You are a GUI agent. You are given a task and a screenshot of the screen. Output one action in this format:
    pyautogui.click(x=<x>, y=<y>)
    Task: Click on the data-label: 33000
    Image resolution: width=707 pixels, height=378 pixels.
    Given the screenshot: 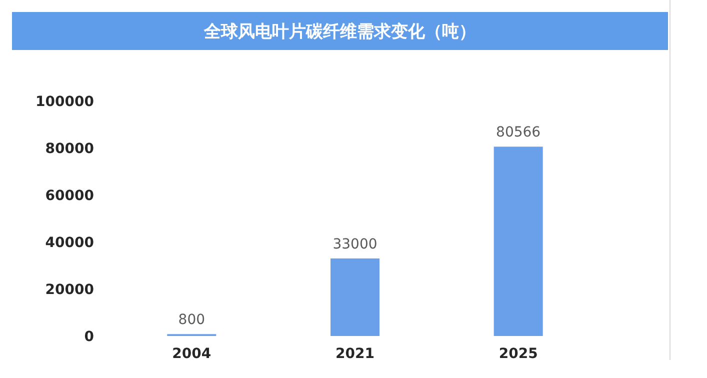 What is the action you would take?
    pyautogui.click(x=355, y=244)
    